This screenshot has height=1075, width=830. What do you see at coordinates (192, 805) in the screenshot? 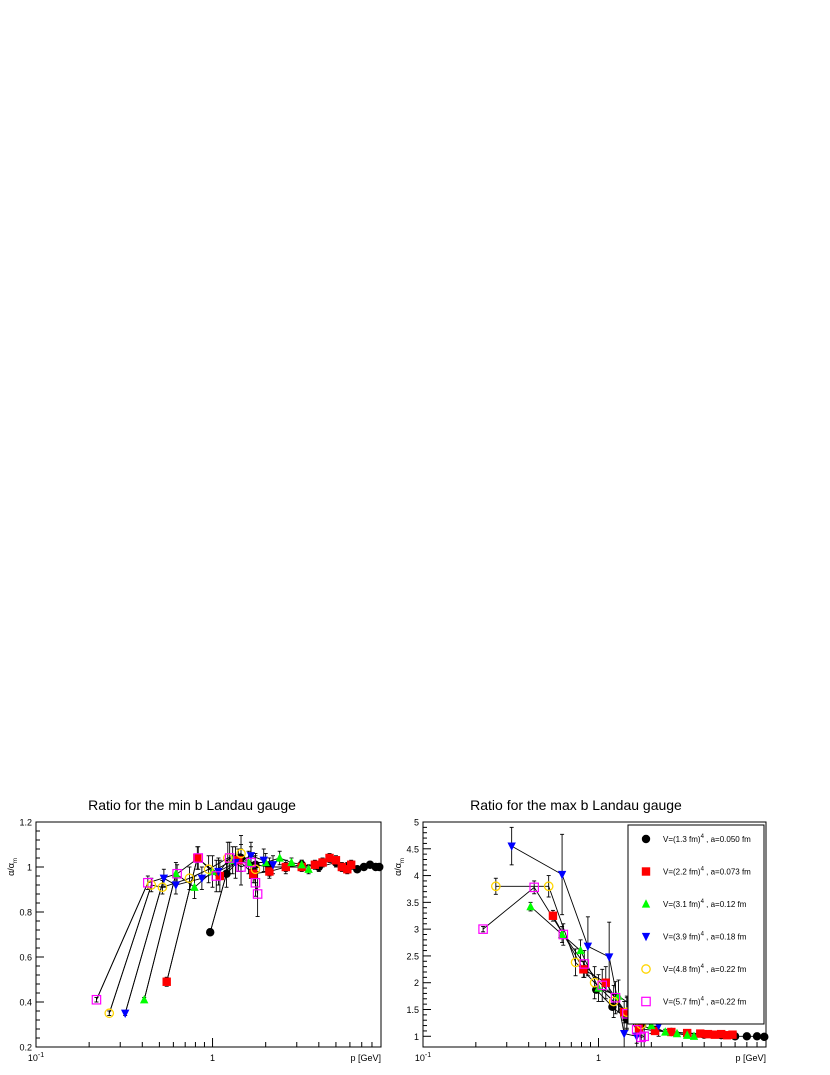
I see `left-chart-title: Ratio for the min b Landau gauge` at bounding box center [192, 805].